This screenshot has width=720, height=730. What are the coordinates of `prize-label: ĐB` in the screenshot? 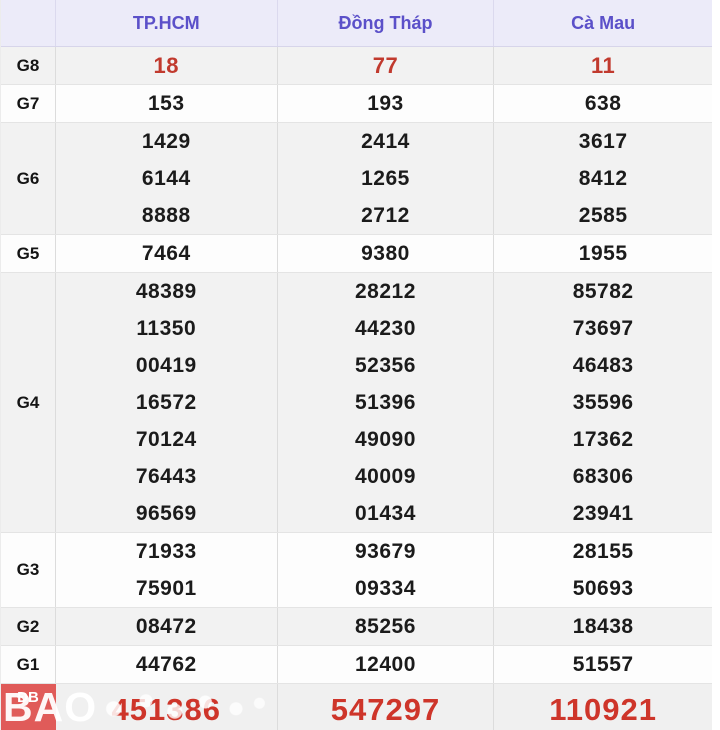 It's located at (28, 707).